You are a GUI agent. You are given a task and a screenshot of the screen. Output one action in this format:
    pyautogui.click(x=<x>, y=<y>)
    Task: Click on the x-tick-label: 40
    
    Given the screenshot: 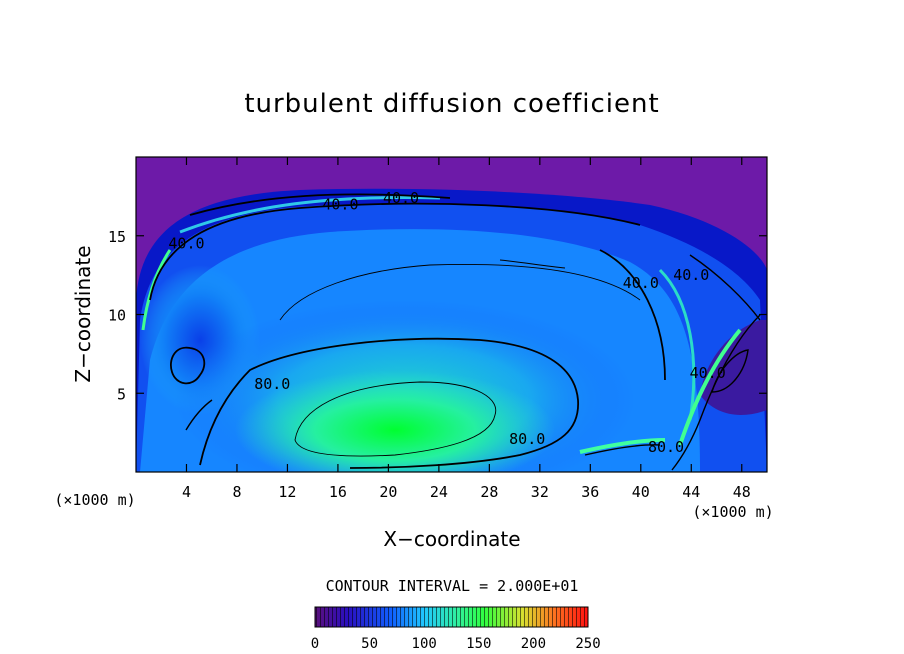 What is the action you would take?
    pyautogui.click(x=641, y=492)
    